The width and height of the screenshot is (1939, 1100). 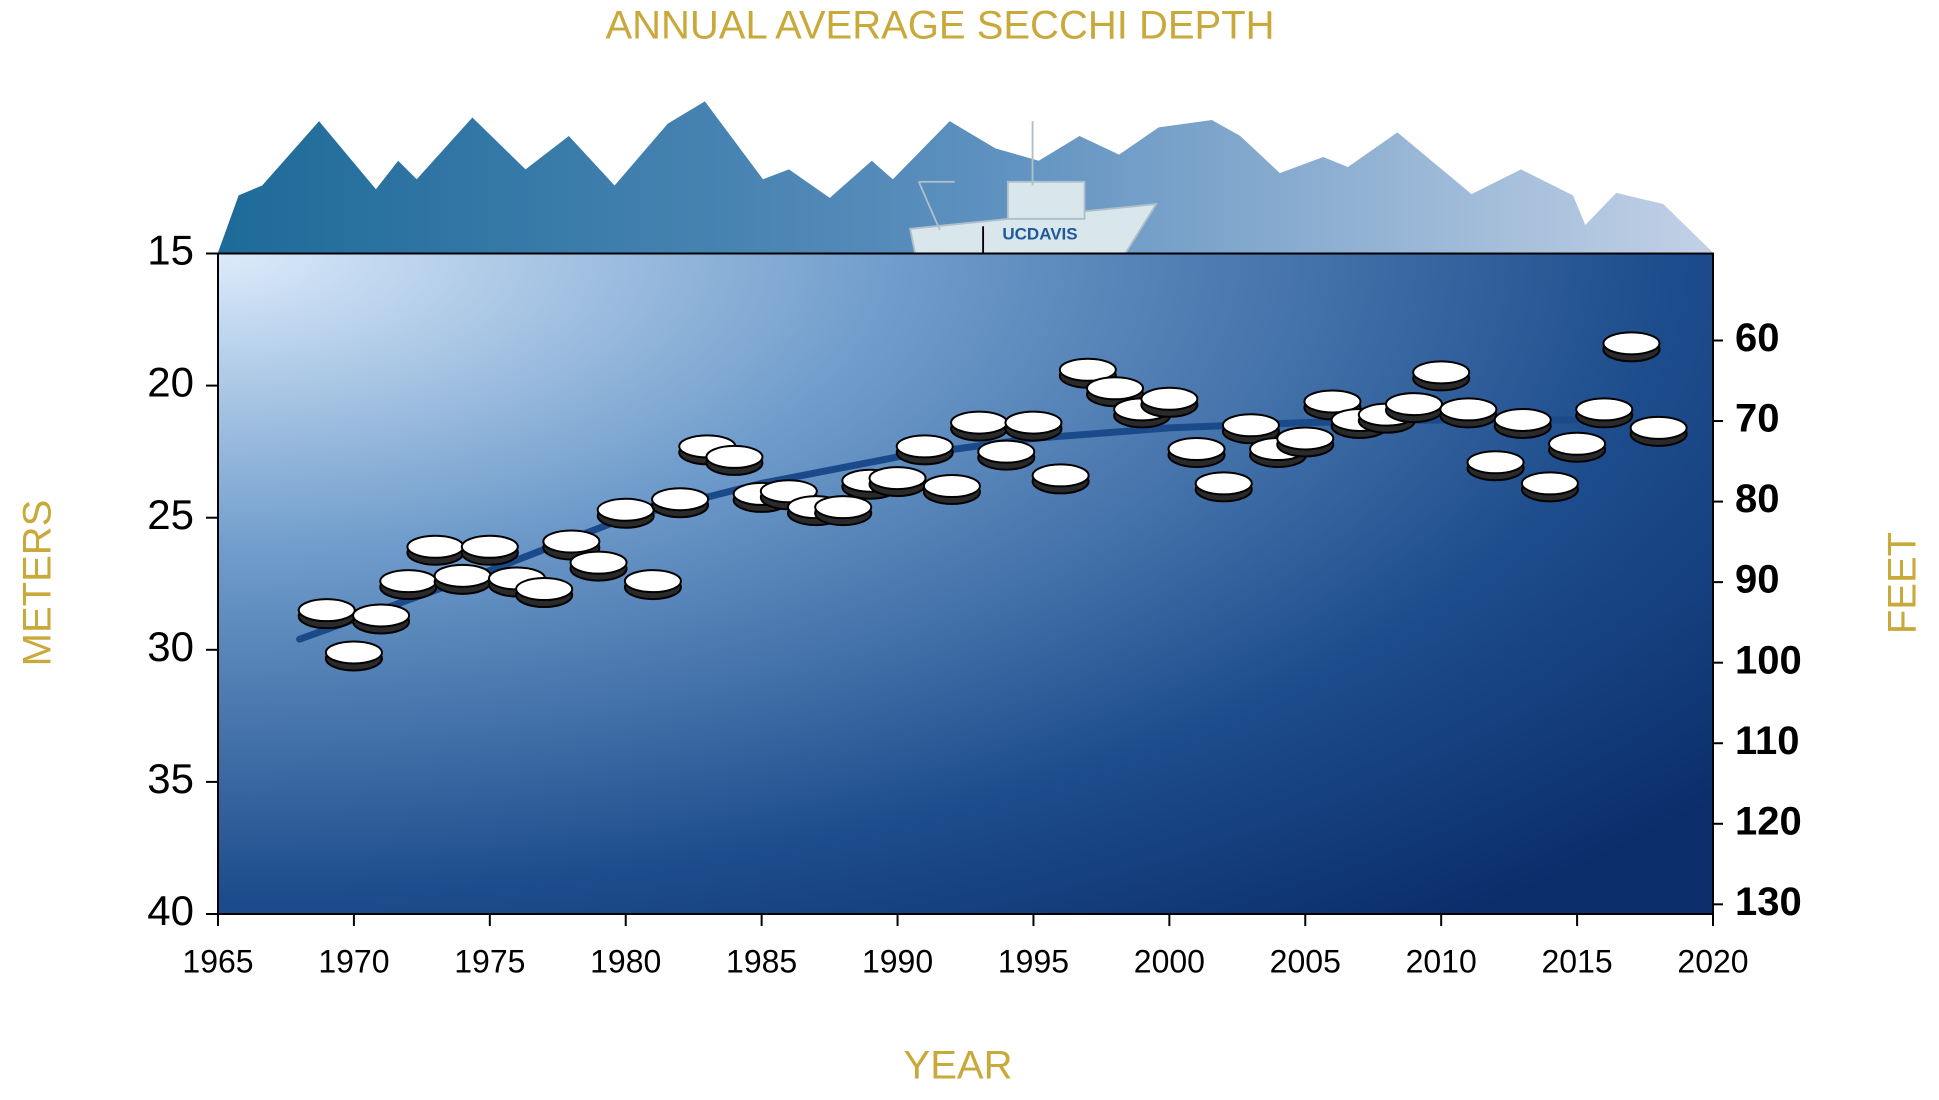 I want to click on chart-title: ANNUAL AVERAGE SECCHI DEPTH, so click(x=939, y=26).